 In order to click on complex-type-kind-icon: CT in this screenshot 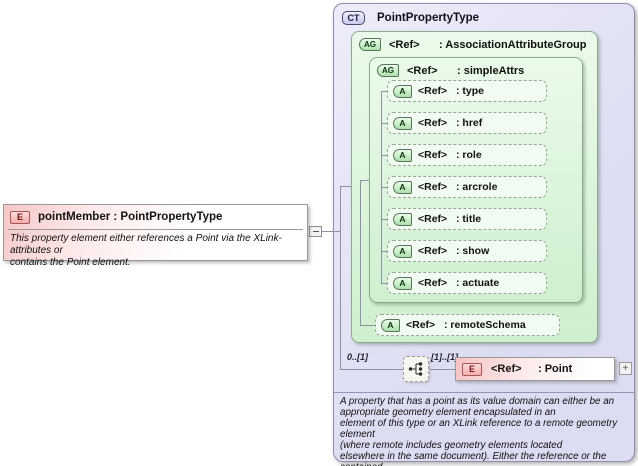, I will do `click(353, 18)`.